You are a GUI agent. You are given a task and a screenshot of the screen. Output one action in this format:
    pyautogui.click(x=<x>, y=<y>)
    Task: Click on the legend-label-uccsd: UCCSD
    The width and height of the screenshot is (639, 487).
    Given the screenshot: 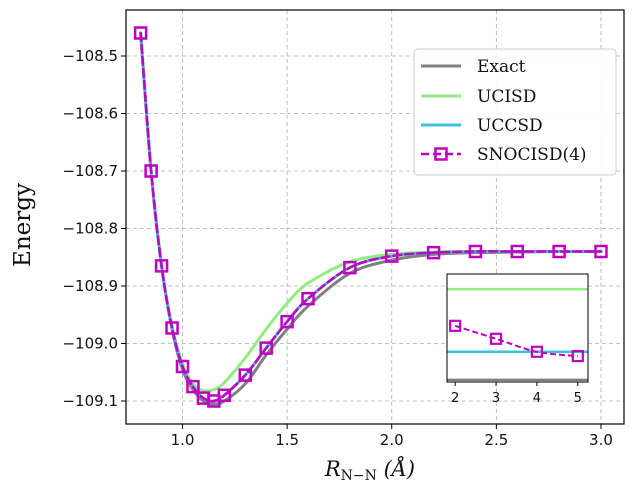 What is the action you would take?
    pyautogui.click(x=510, y=126)
    